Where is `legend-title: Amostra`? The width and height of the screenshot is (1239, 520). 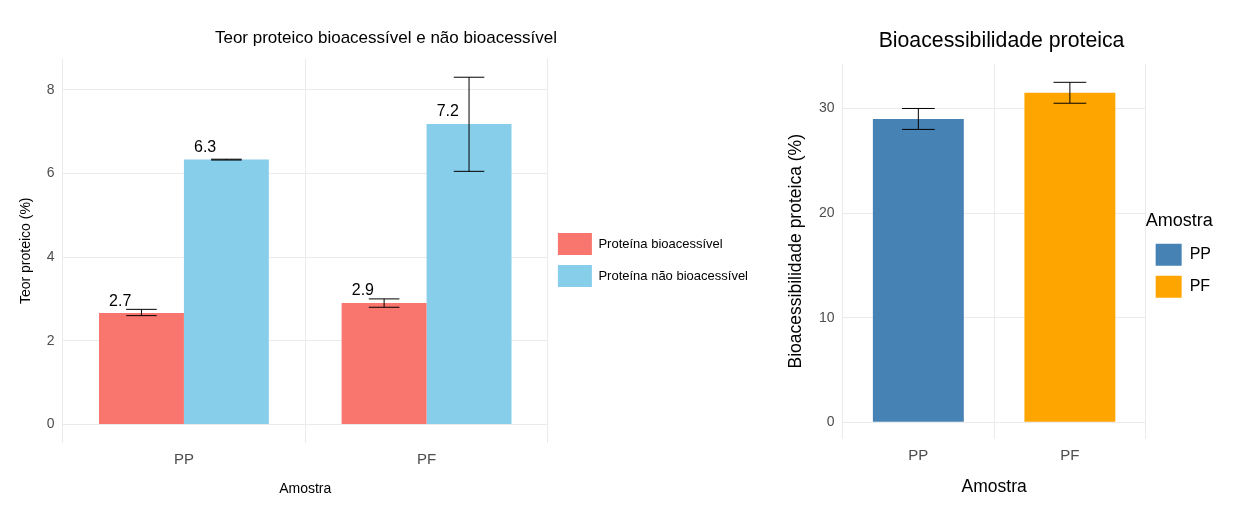
legend-title: Amostra is located at coordinates (1179, 220).